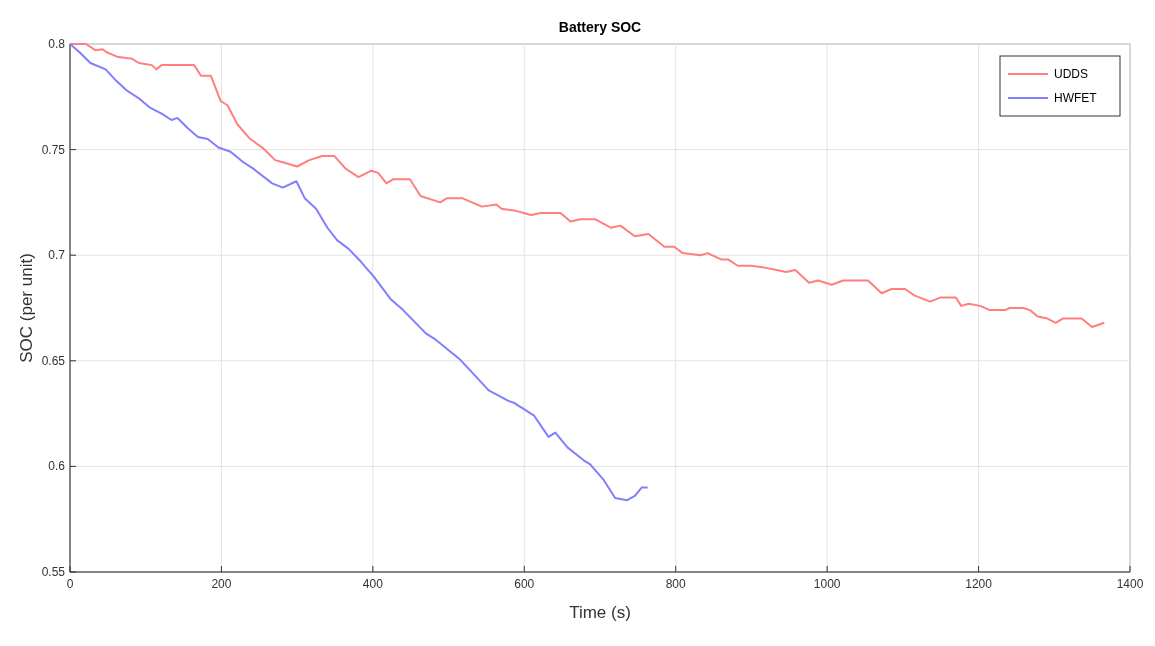 Image resolution: width=1155 pixels, height=646 pixels. I want to click on y-tick-label: 0.6, so click(57, 466).